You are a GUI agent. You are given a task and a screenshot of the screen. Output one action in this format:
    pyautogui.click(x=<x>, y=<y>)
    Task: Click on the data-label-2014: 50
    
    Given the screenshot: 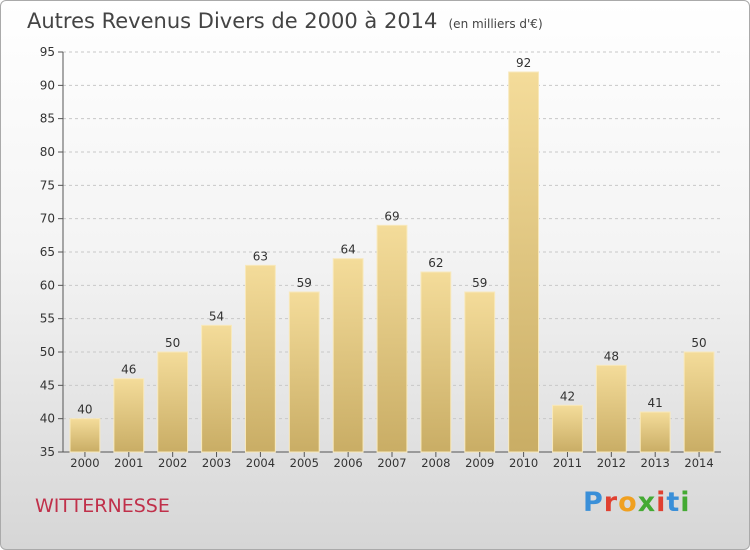 What is the action you would take?
    pyautogui.click(x=698, y=343)
    